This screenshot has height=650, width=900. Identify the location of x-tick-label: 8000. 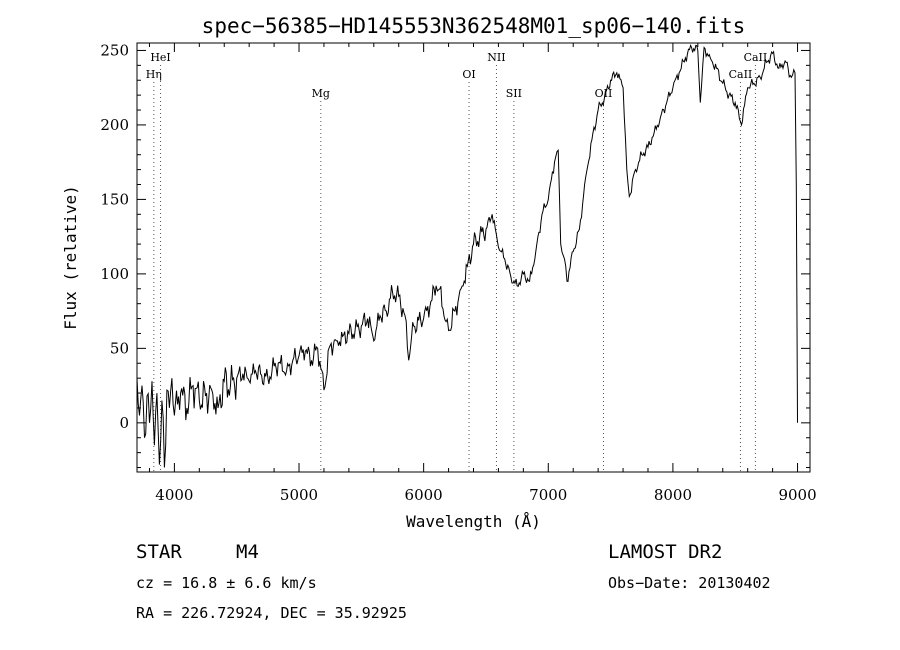
(673, 495).